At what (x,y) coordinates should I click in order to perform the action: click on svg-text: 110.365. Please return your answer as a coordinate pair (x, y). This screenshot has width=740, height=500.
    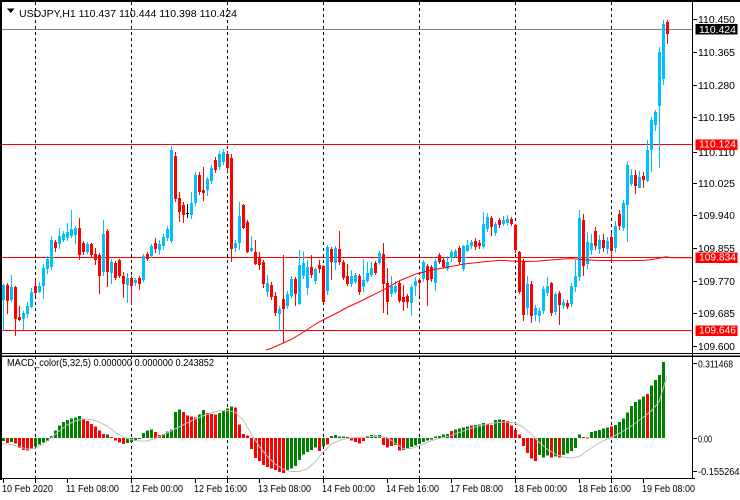
    Looking at the image, I should click on (716, 53).